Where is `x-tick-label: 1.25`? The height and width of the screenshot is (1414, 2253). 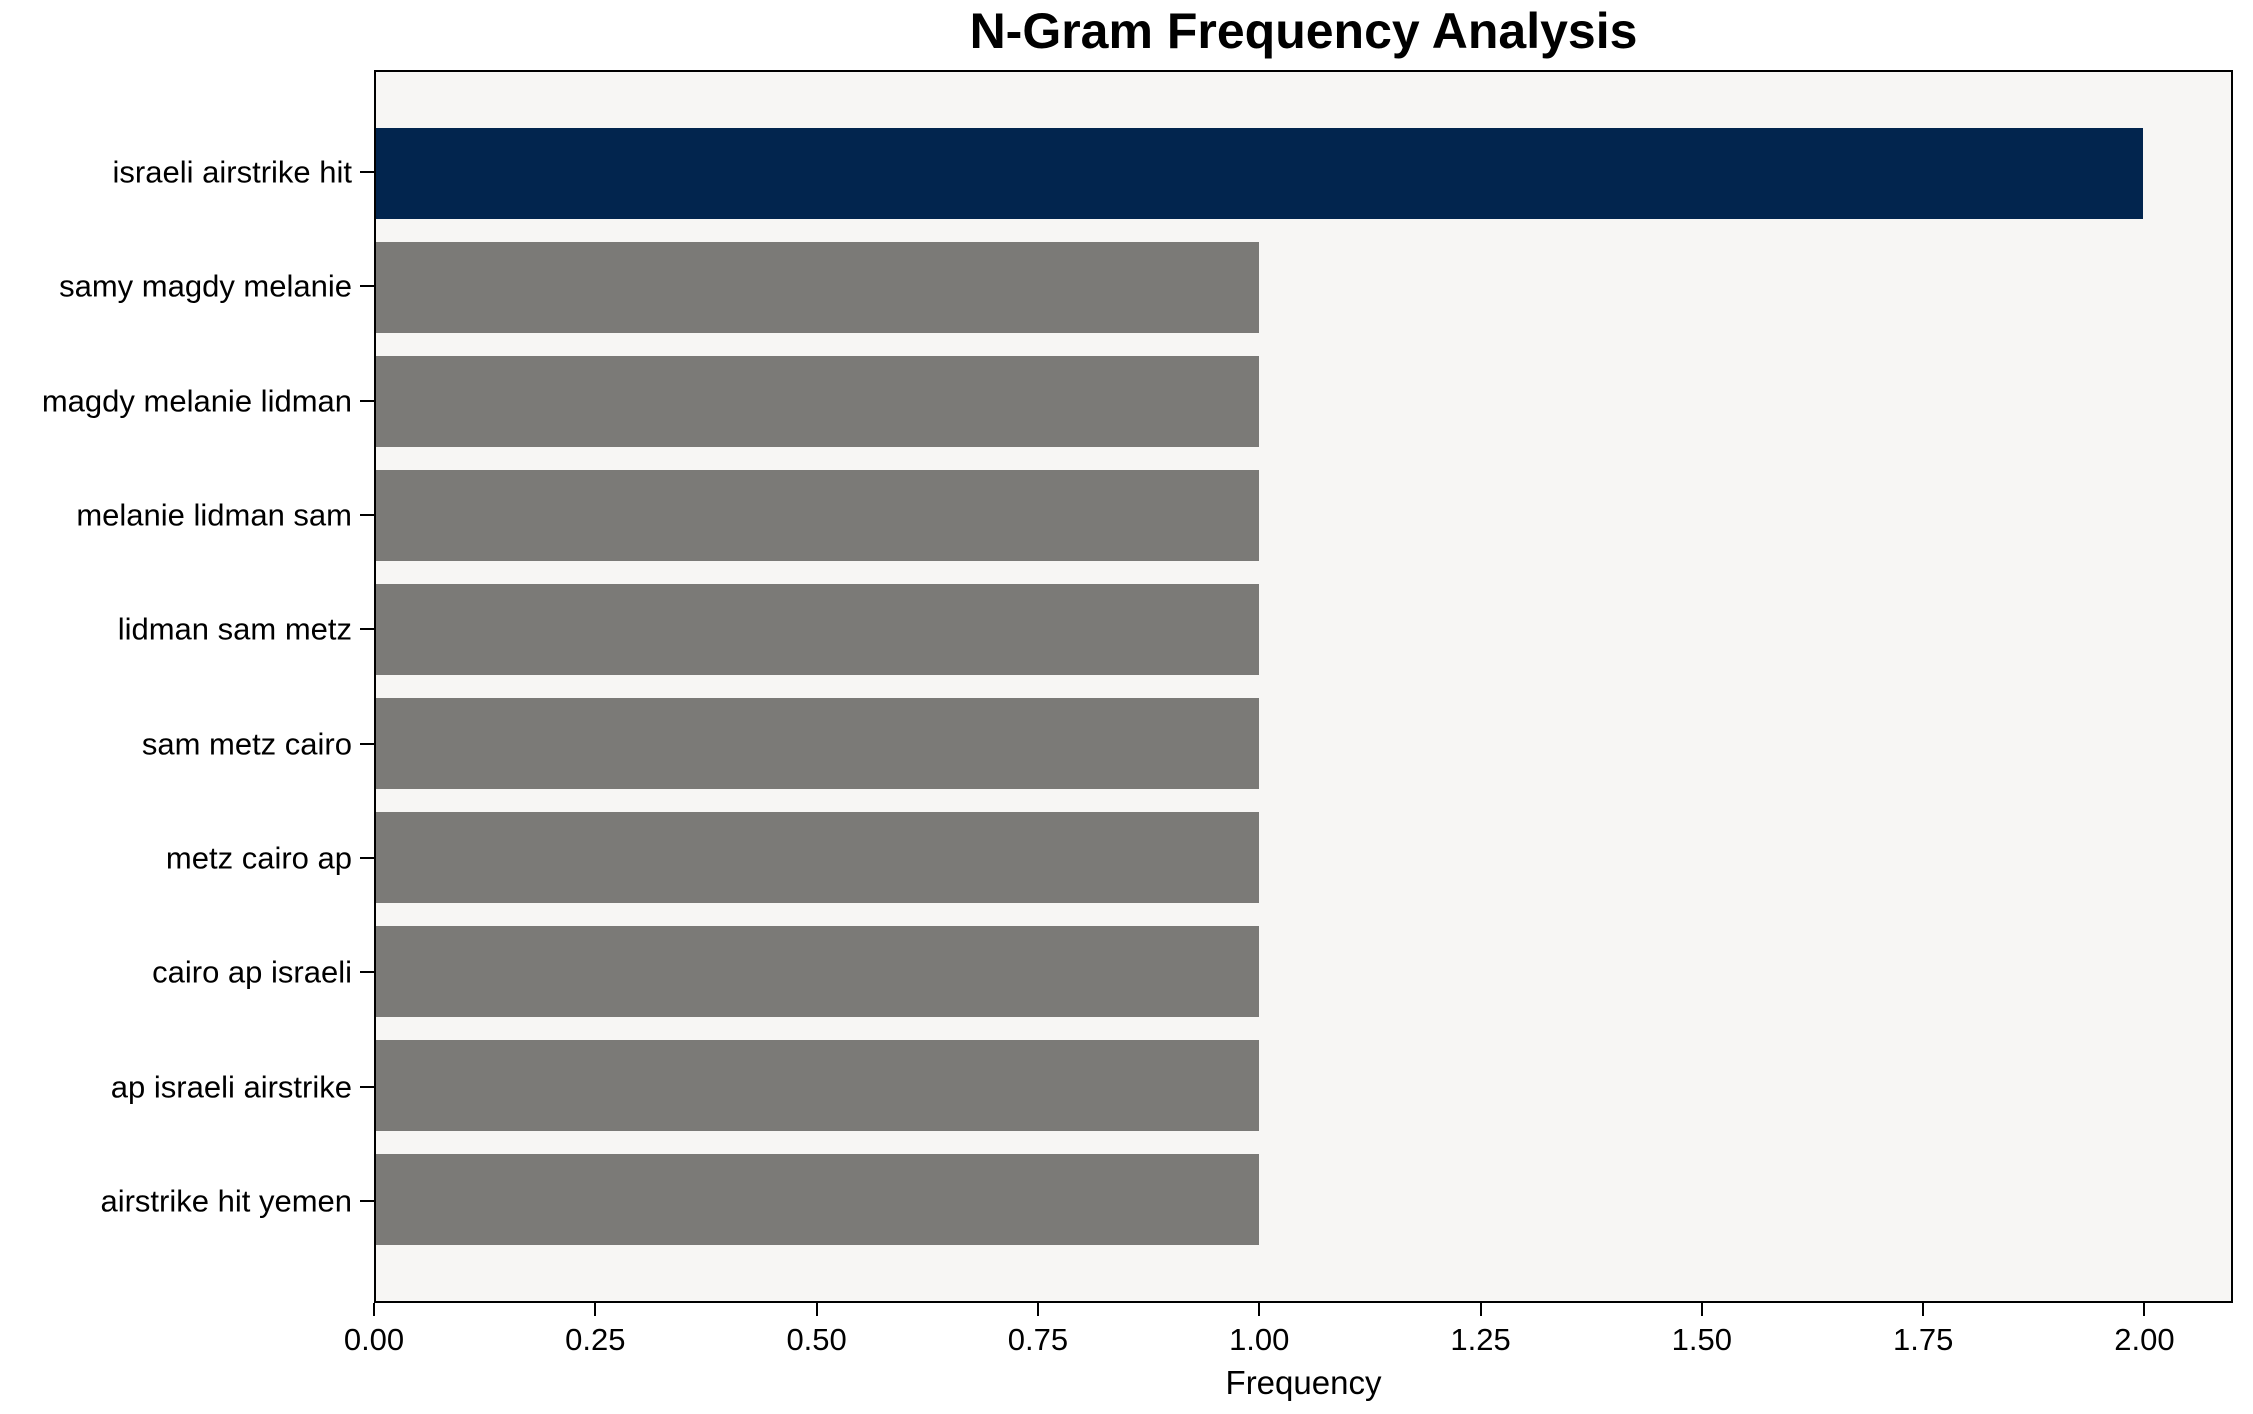 x-tick-label: 1.25 is located at coordinates (1480, 1339).